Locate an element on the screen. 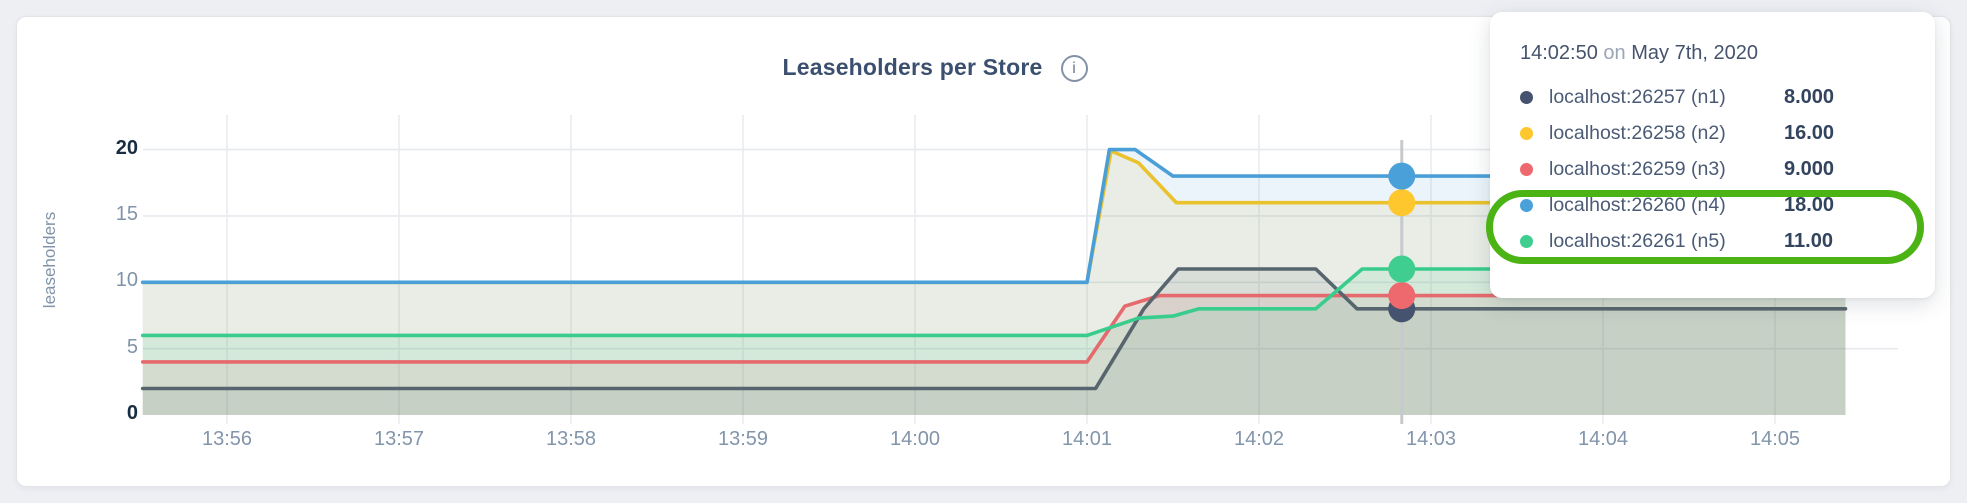 Image resolution: width=1967 pixels, height=503 pixels. y-tick-10: 10 is located at coordinates (126, 280).